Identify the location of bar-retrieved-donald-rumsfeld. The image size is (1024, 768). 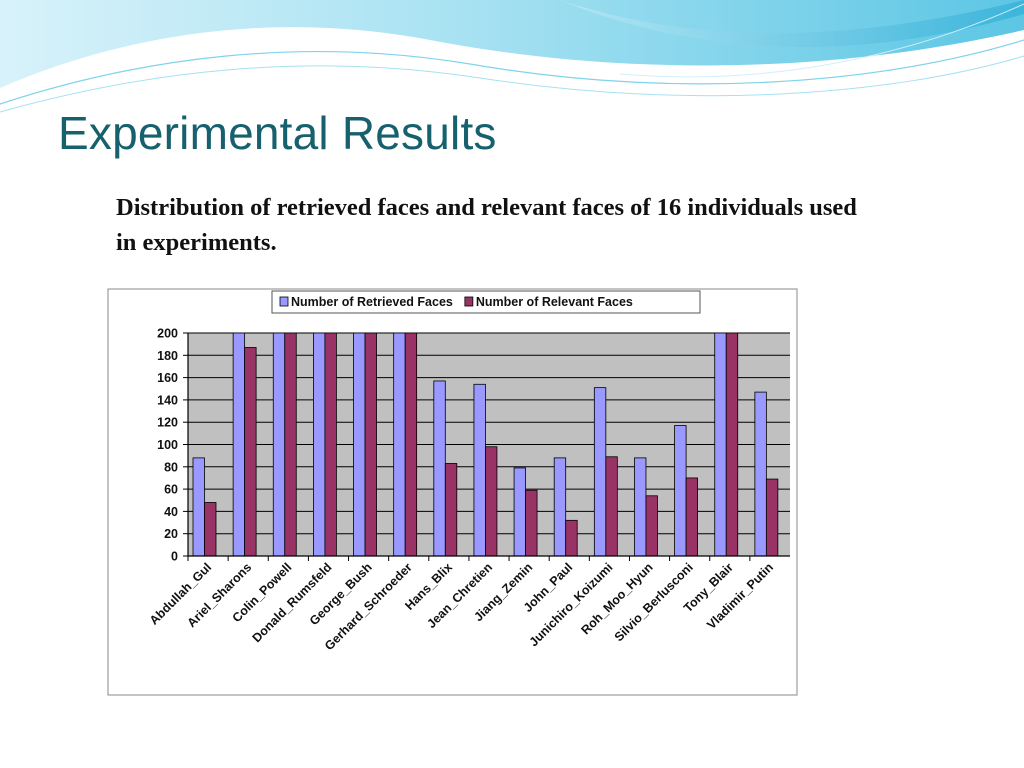
(319, 444).